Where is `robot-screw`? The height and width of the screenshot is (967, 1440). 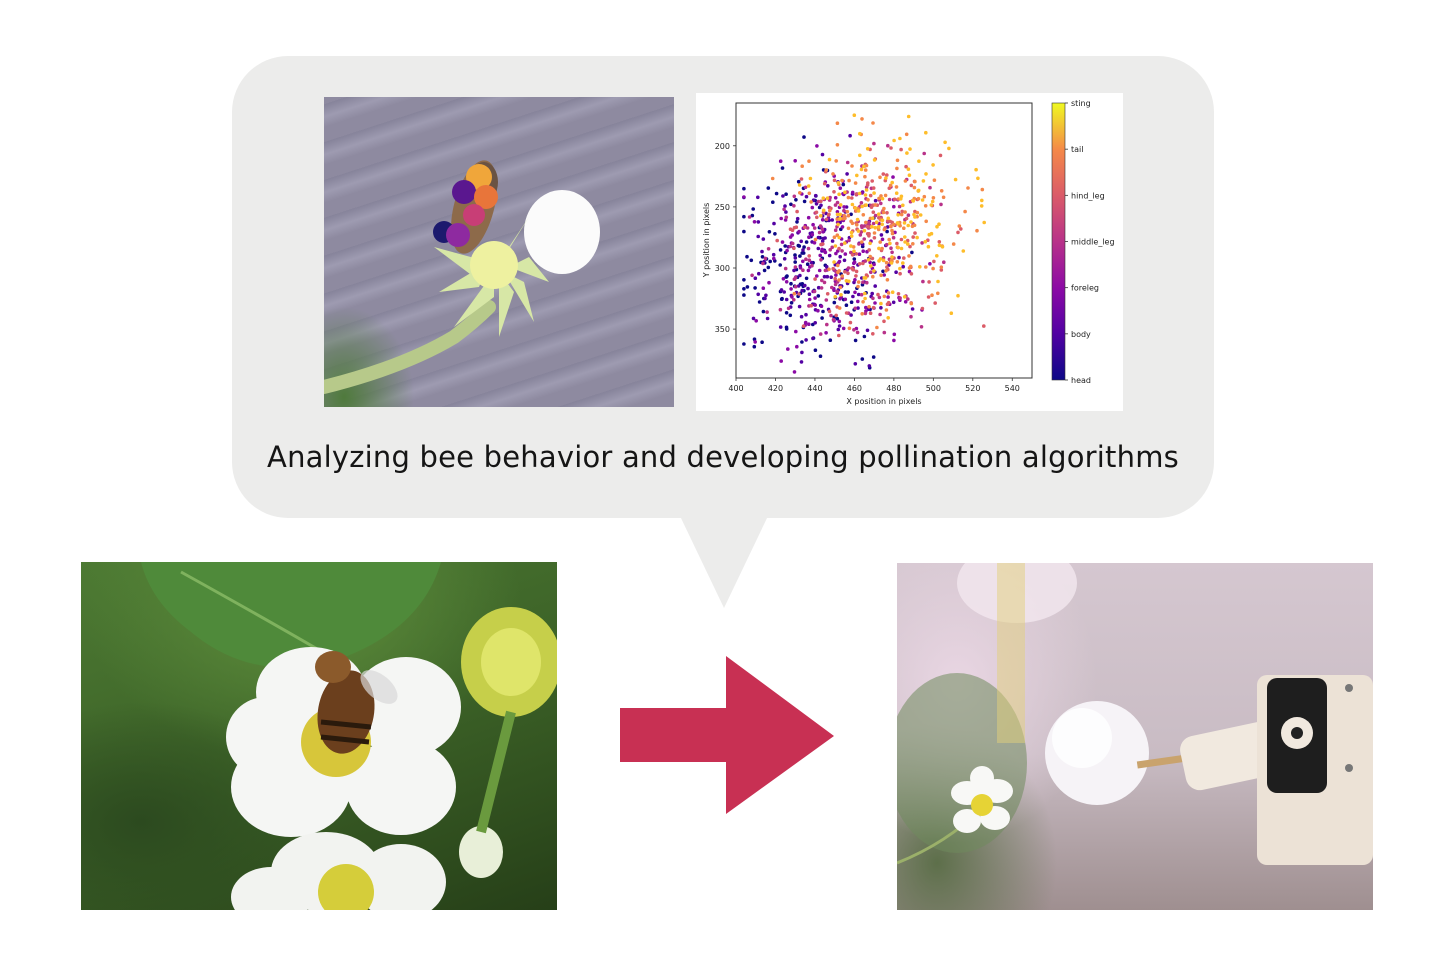
robot-screw is located at coordinates (1349, 768).